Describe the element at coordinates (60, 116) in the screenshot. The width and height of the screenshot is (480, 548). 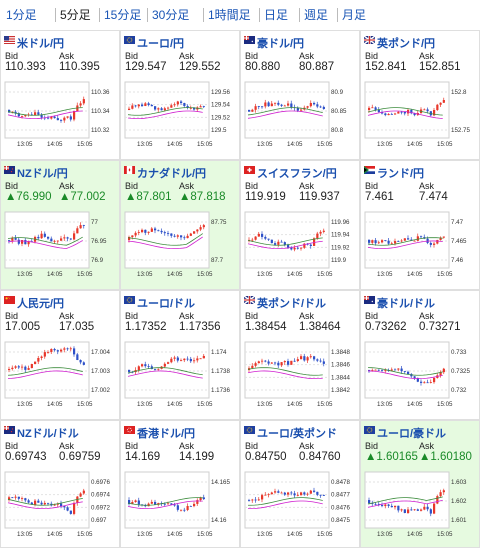
I see `mini-chart: 110.36 110.34 110.32 13:05 14:05 15:05` at that location.